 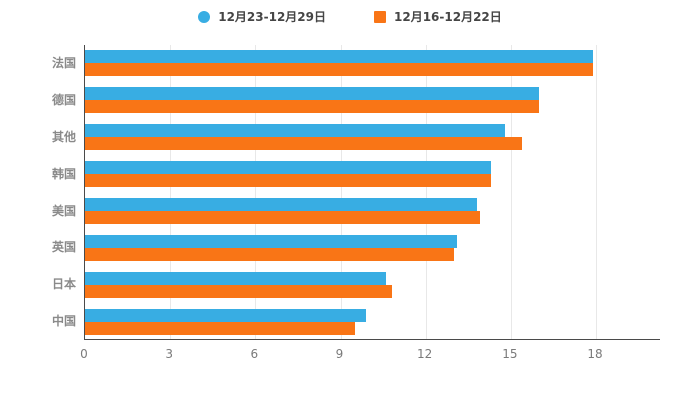 What do you see at coordinates (63, 210) in the screenshot?
I see `y-axis-category-label: 美国` at bounding box center [63, 210].